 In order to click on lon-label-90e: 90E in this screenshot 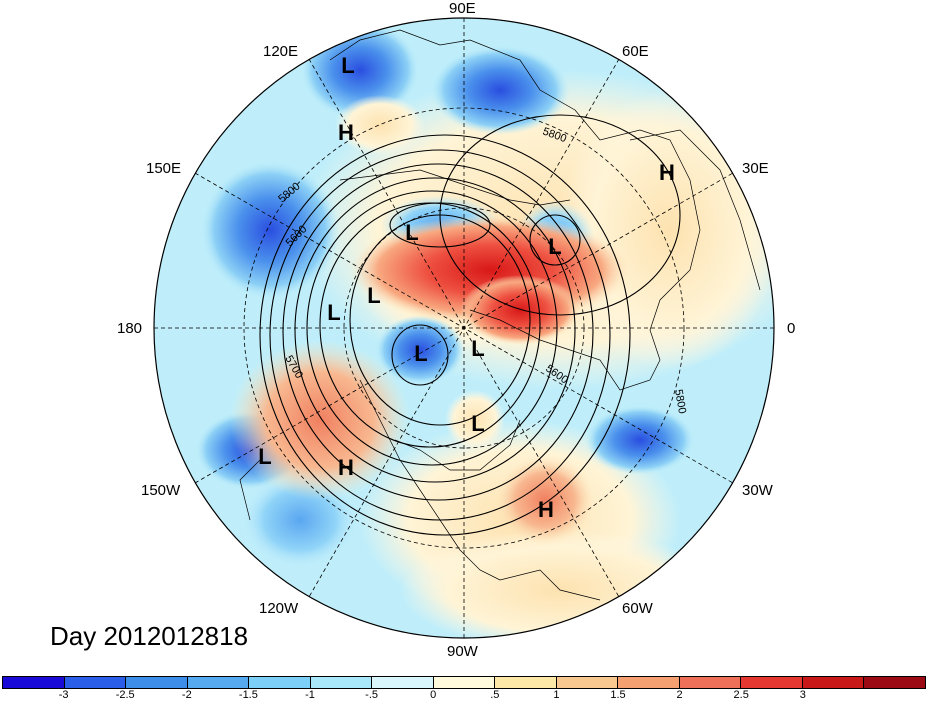, I will do `click(462, 8)`.